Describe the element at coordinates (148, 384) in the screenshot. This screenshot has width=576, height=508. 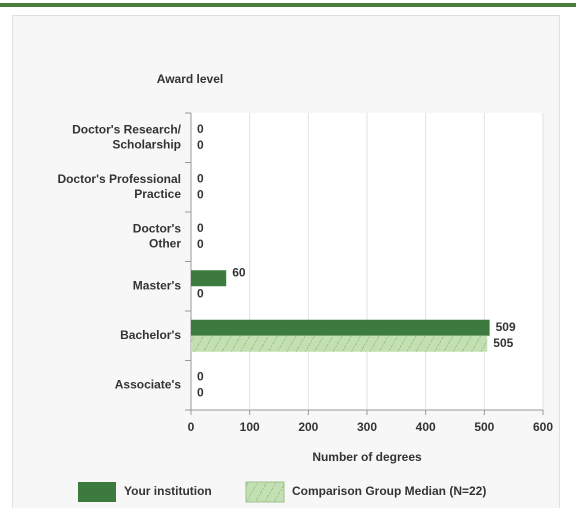
I see `y-tick-label: Associate's` at that location.